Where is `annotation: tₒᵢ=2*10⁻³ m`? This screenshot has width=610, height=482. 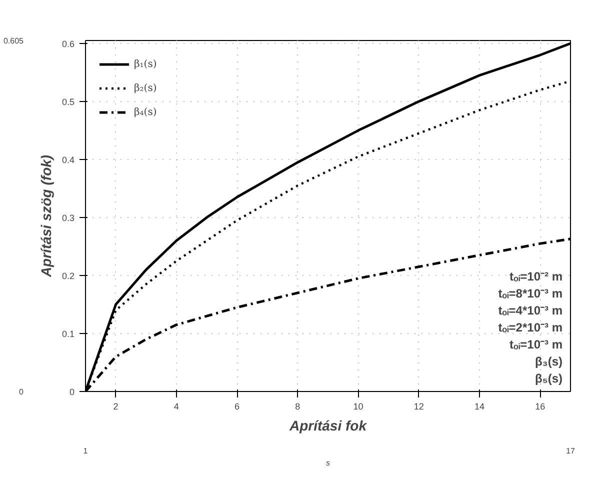
annotation: tₒᵢ=2*10⁻³ m is located at coordinates (530, 327).